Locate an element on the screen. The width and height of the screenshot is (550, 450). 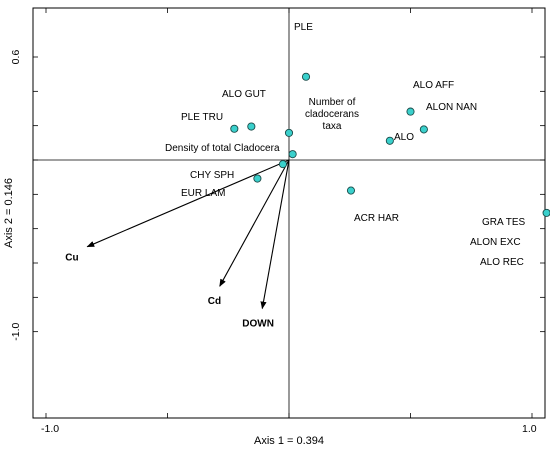
point-label: ALON NAN is located at coordinates (451, 107).